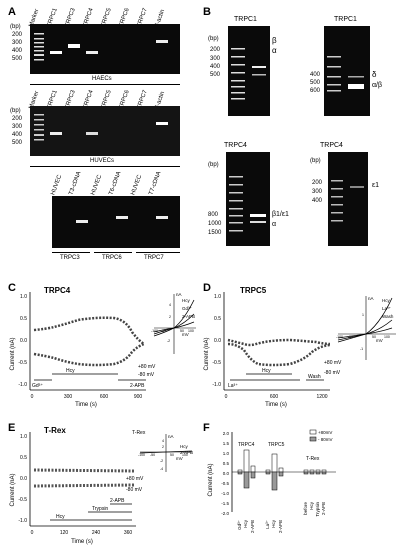 This screenshot has height=550, width=405. What do you see at coordinates (84, 470) in the screenshot?
I see `e-trace-pos` at bounding box center [84, 470].